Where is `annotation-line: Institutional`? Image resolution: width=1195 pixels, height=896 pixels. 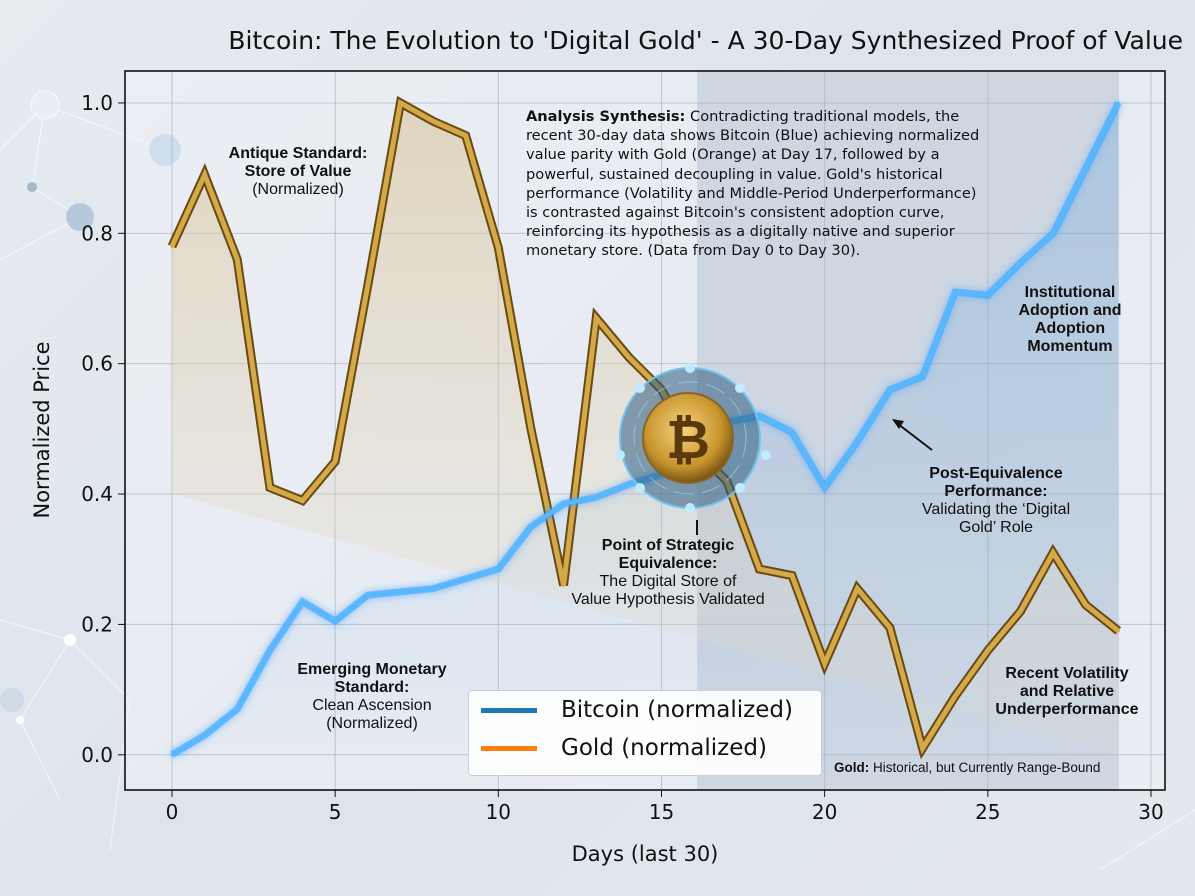
annotation-line: Institutional is located at coordinates (1070, 292).